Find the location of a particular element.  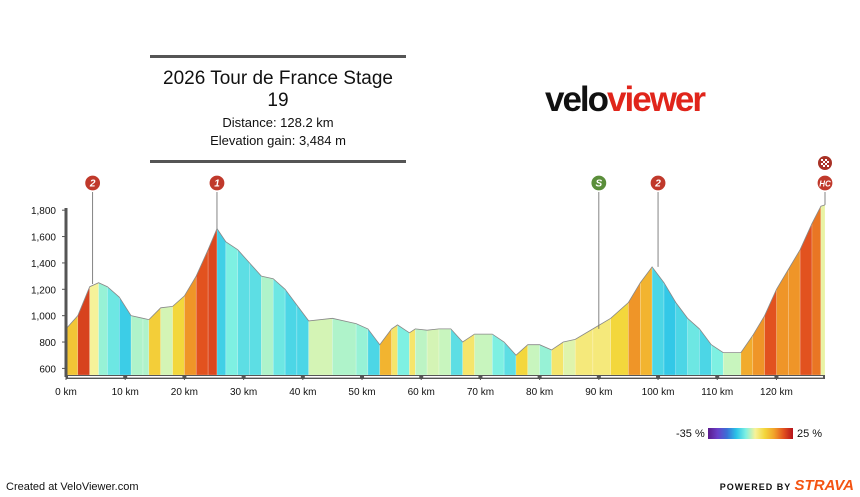

x-tick-label: 110 km is located at coordinates (717, 392).